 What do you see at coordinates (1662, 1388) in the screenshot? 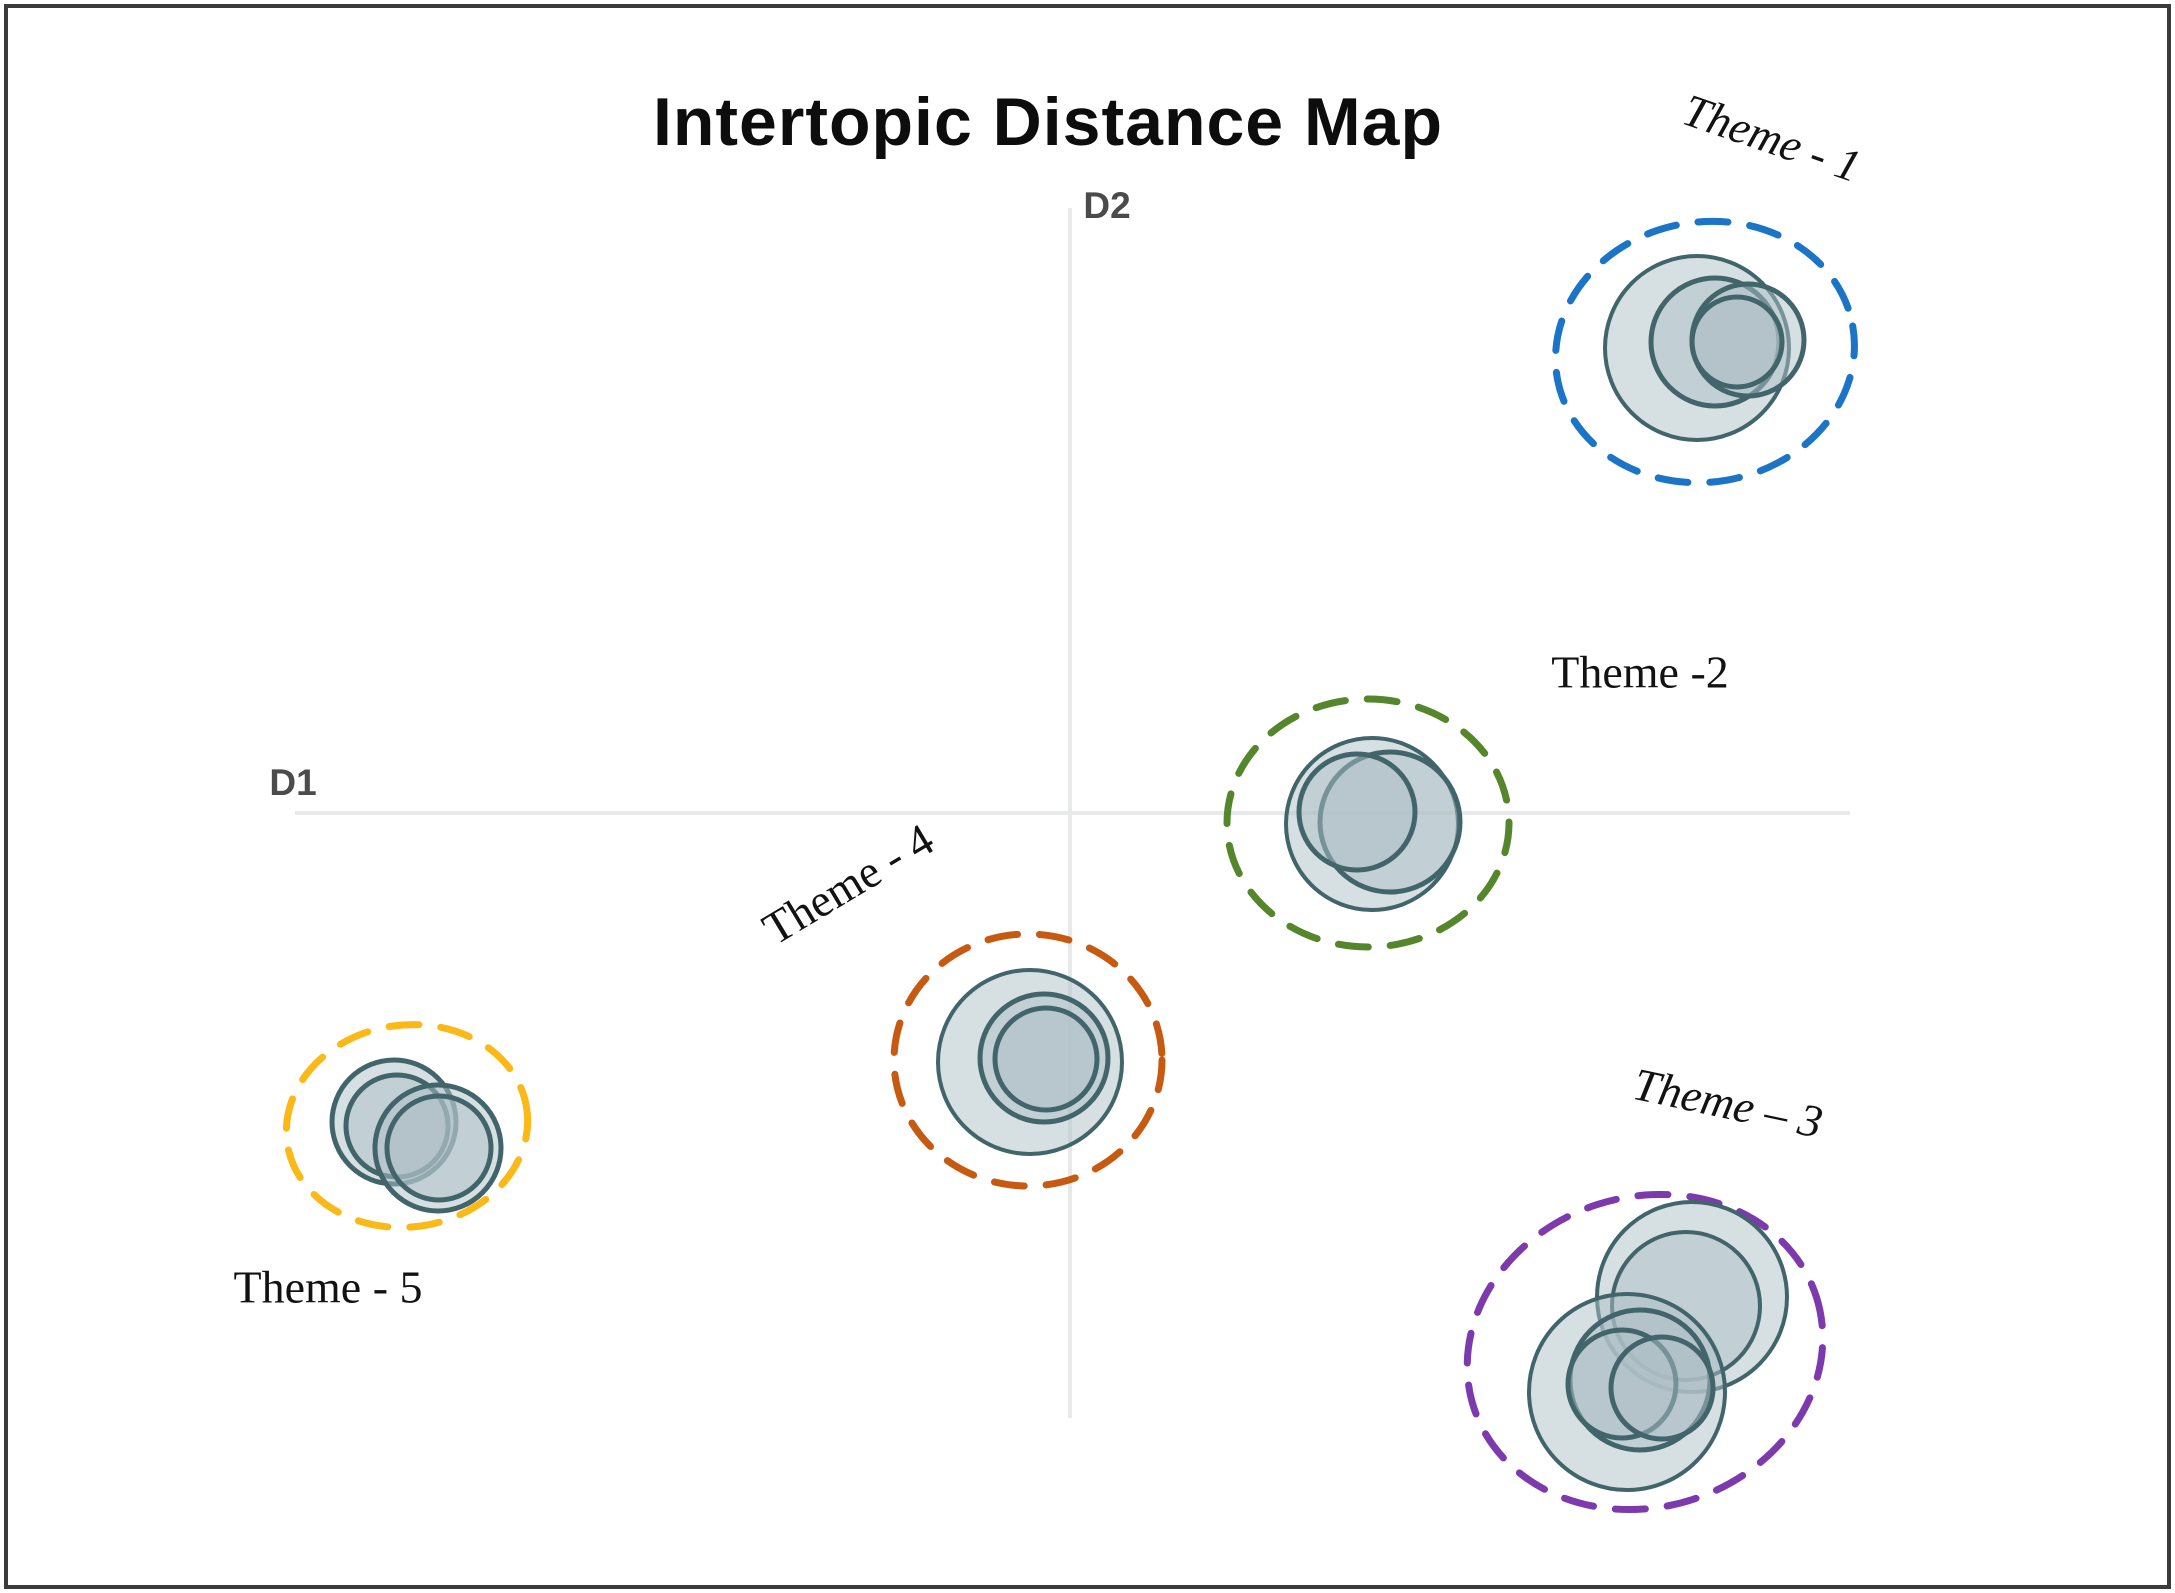
I see `theme-3-topic-bubble` at bounding box center [1662, 1388].